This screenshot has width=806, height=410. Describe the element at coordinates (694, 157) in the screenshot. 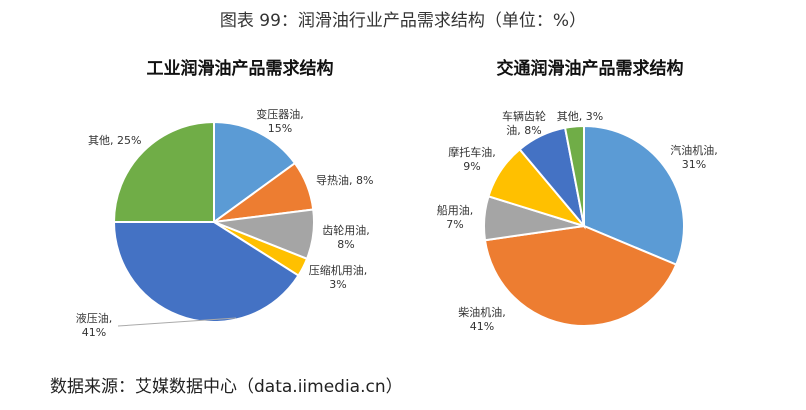

I see `data-label-1-0: 汽油机油, 31%` at that location.